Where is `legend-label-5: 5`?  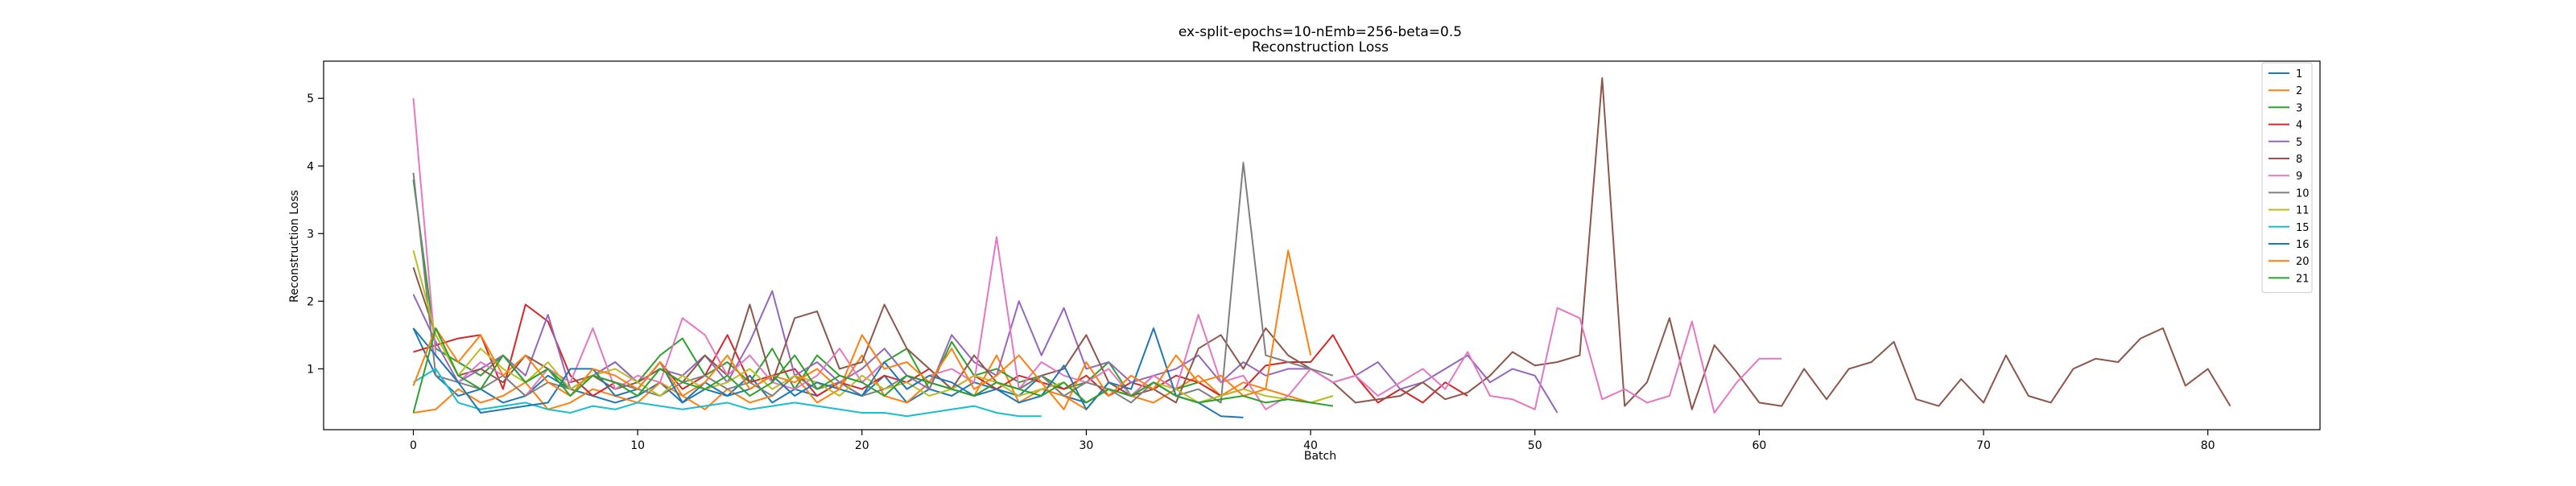
legend-label-5: 5 is located at coordinates (2299, 143).